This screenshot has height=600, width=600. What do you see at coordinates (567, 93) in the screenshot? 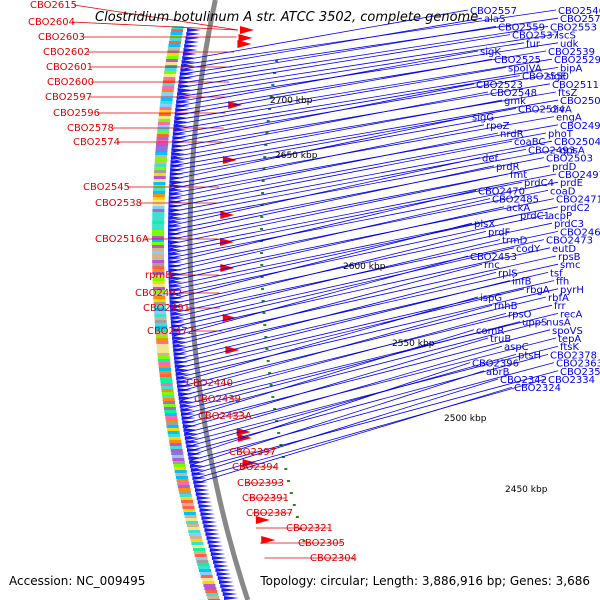
I see `reverse-gene-label: ftsZ` at bounding box center [567, 93].